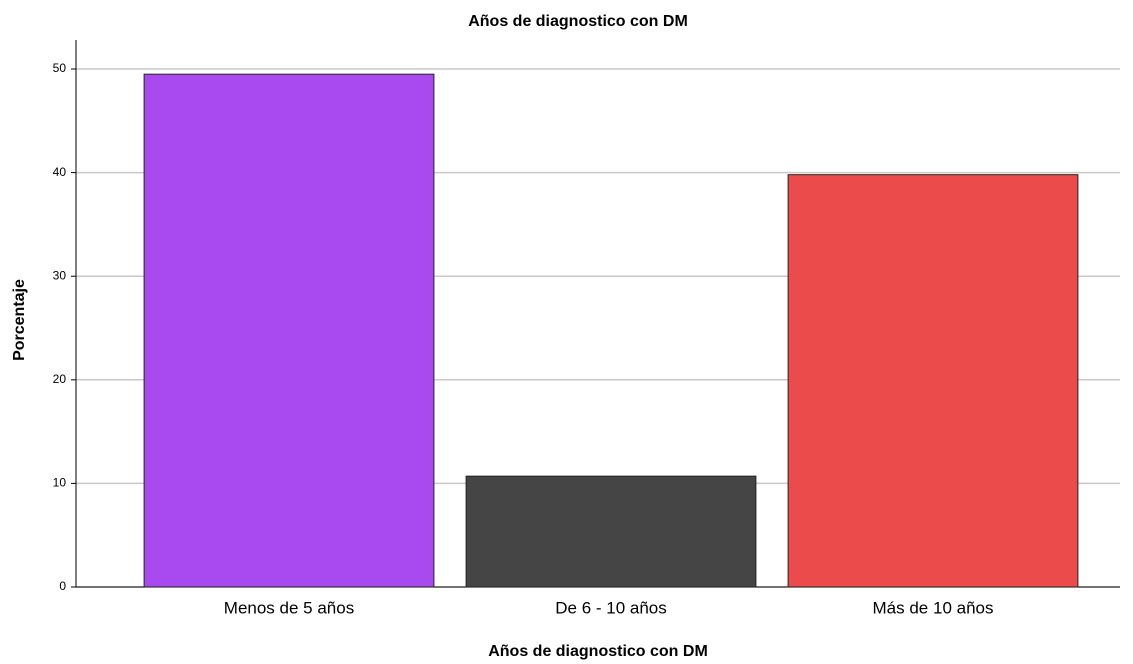 The width and height of the screenshot is (1133, 664). What do you see at coordinates (60, 275) in the screenshot?
I see `y-tick-label: 30` at bounding box center [60, 275].